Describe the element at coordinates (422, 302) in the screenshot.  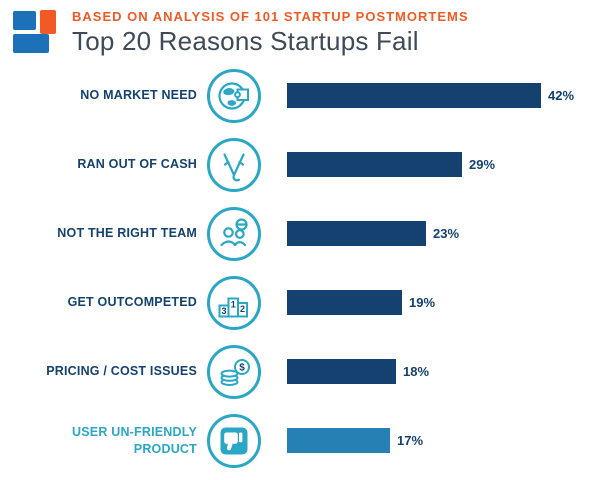
I see `value-label: 19%` at that location.